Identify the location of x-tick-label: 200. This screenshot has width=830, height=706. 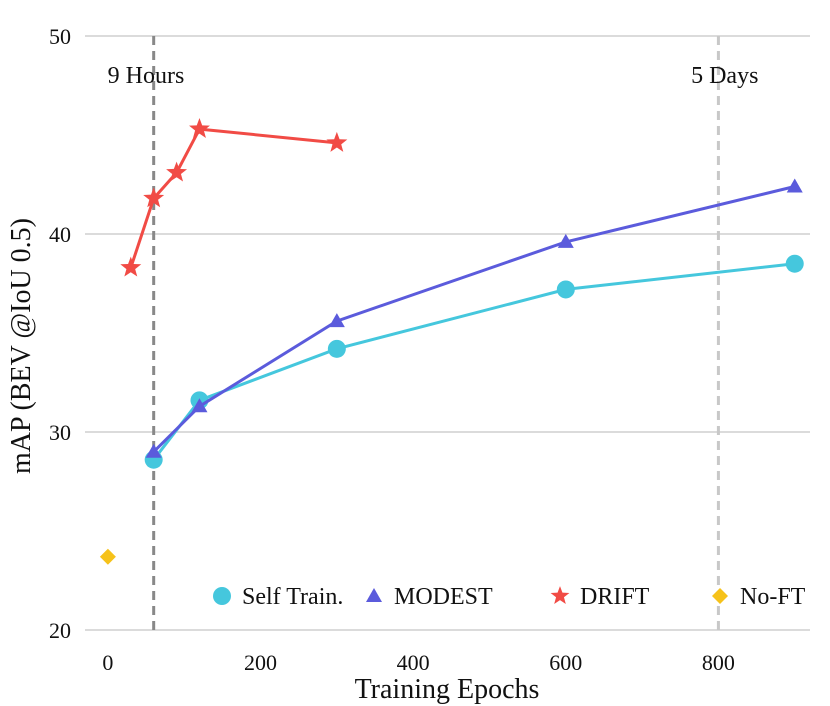
(260, 662).